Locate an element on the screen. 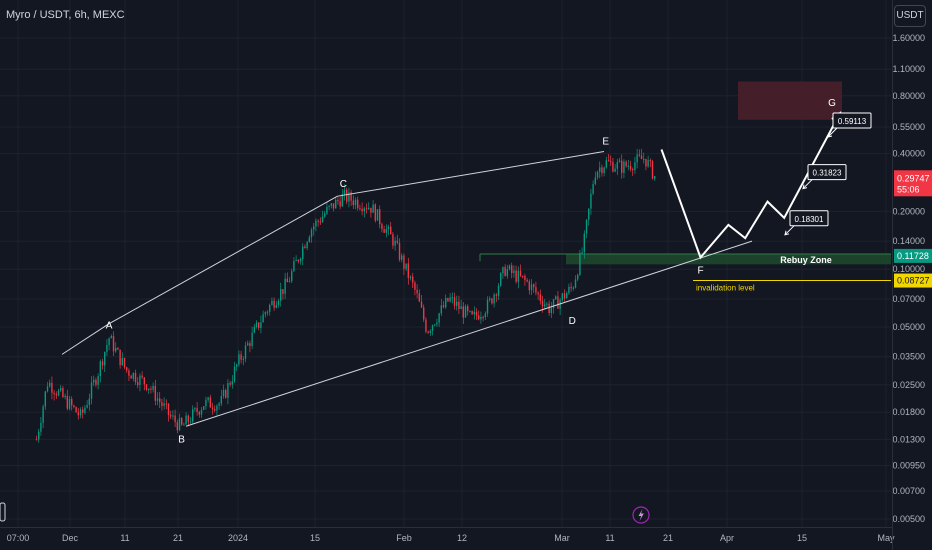 The height and width of the screenshot is (550, 932). price-axis-border is located at coordinates (892, 275).